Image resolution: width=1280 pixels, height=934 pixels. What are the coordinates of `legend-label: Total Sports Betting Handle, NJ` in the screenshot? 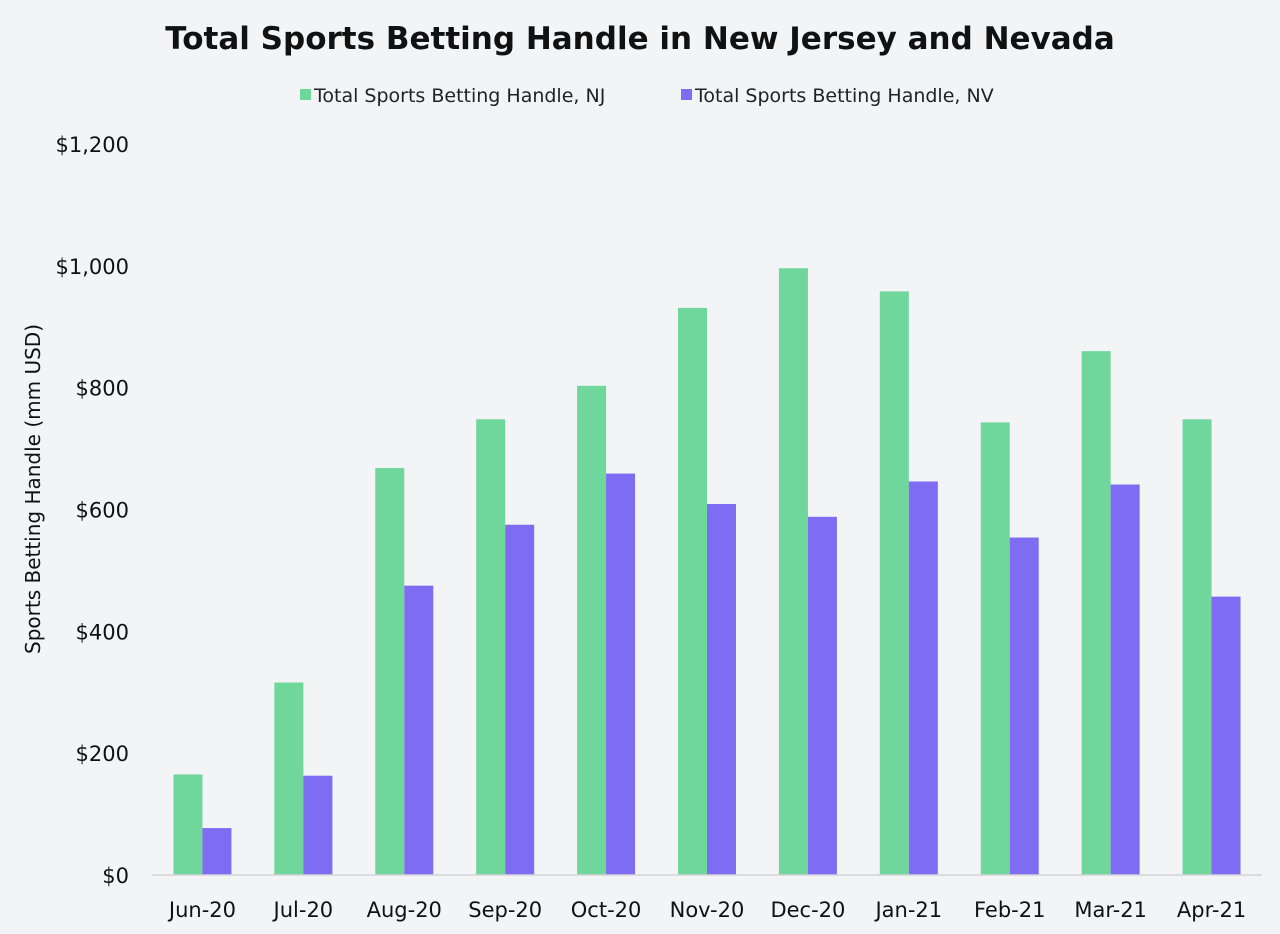 It's located at (459, 96).